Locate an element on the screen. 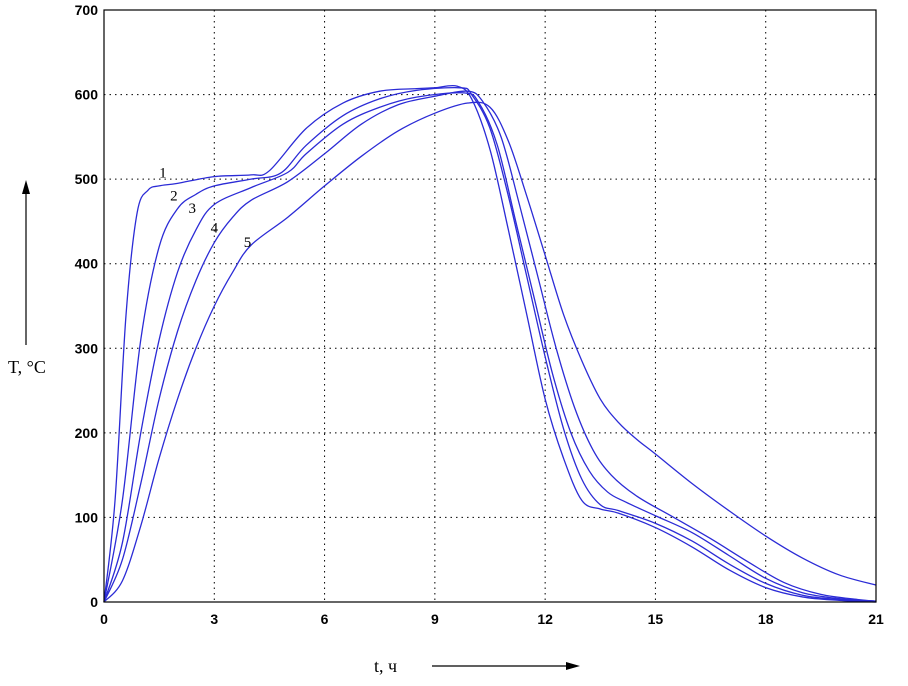 This screenshot has height=686, width=908. x-tick-label: 15 is located at coordinates (656, 619).